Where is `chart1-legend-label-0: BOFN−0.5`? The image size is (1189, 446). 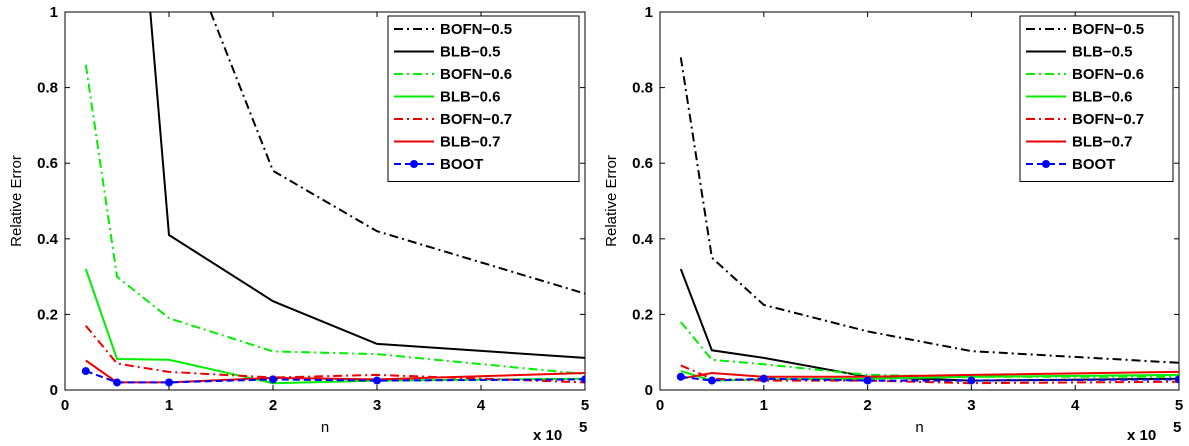
chart1-legend-label-0: BOFN−0.5 is located at coordinates (476, 29).